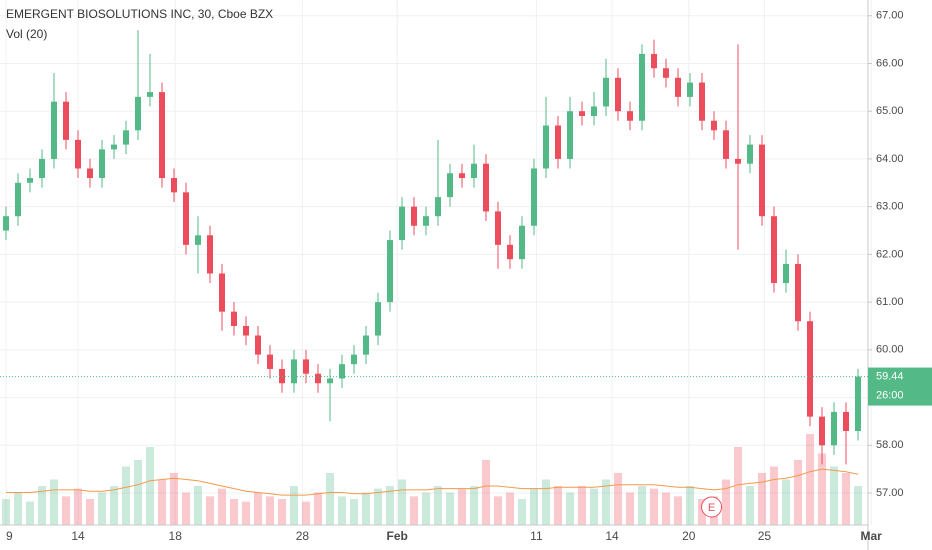  I want to click on x-tick-label: 14, so click(612, 536).